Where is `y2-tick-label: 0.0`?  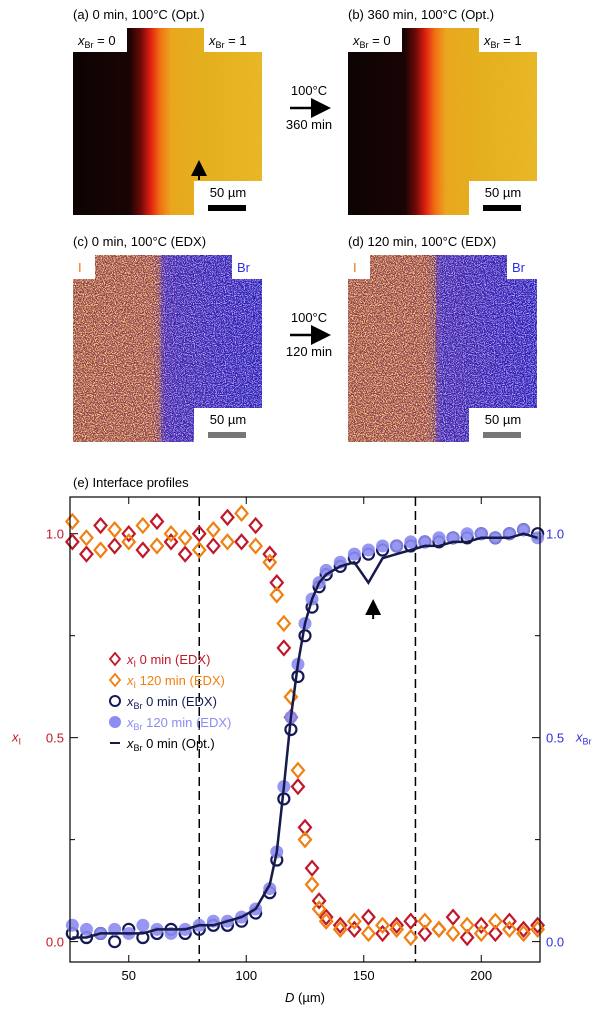 y2-tick-label: 0.0 is located at coordinates (555, 942).